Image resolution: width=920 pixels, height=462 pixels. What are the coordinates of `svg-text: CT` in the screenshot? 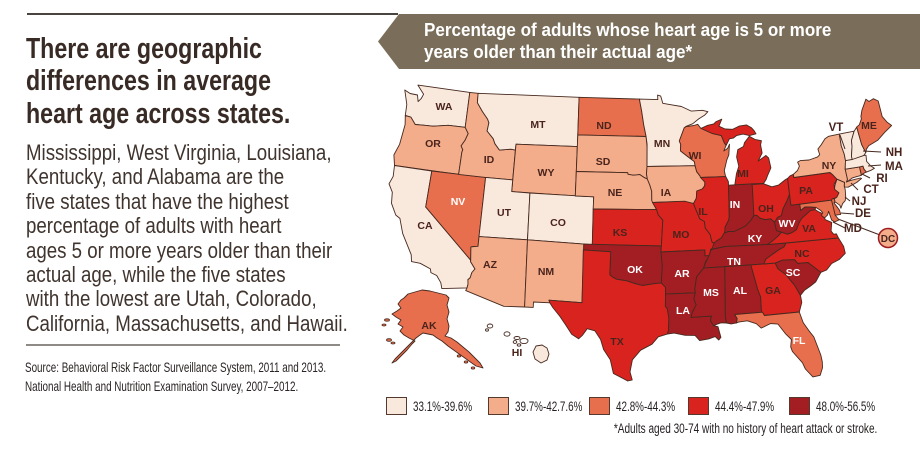 It's located at (870, 190).